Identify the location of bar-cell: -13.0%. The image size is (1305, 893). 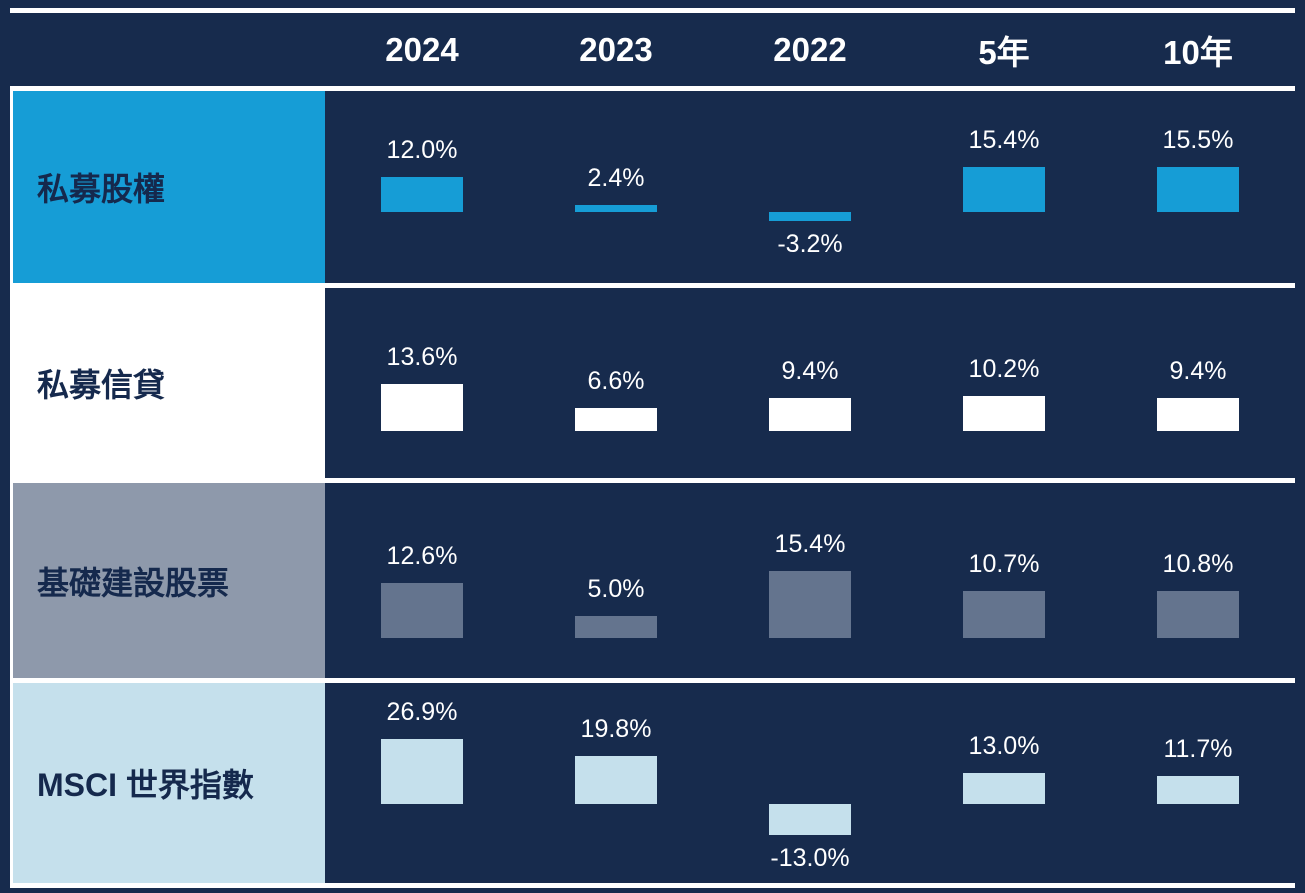
(810, 783).